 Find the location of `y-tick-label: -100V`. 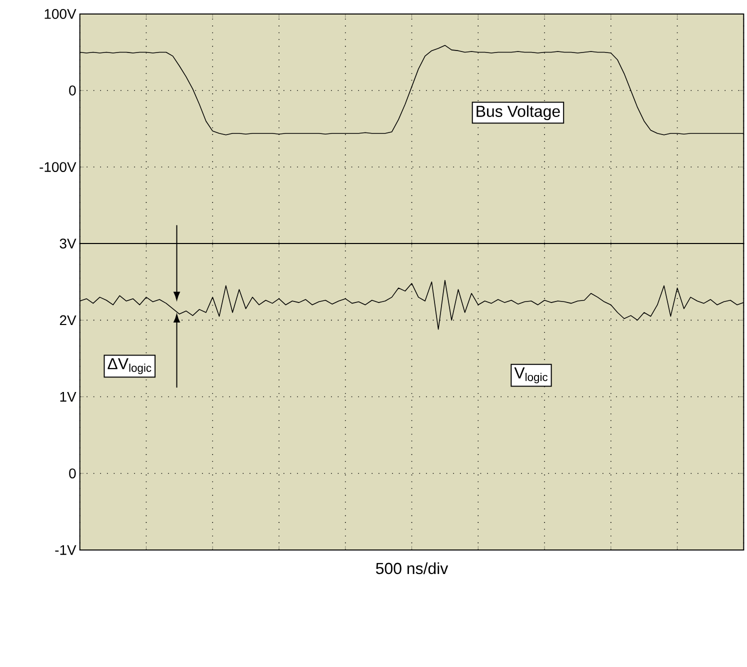

y-tick-label: -100V is located at coordinates (58, 167).